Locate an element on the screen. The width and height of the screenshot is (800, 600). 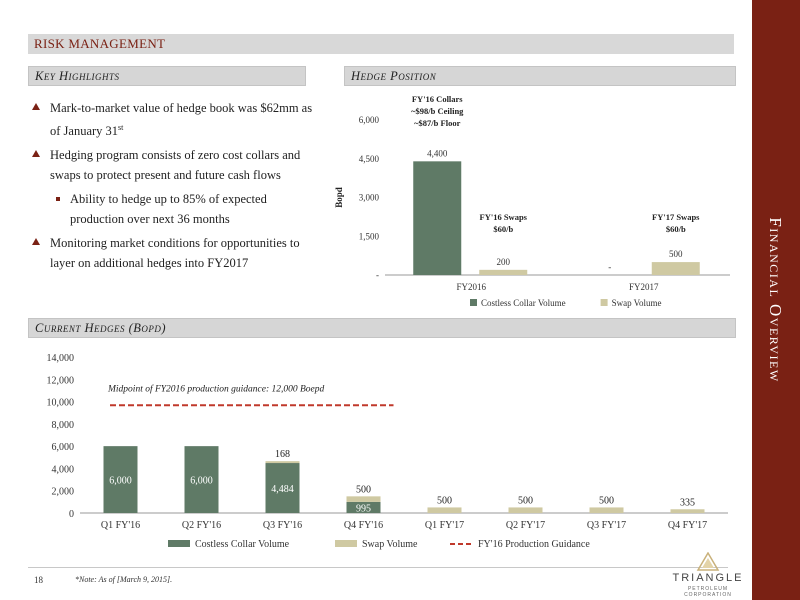
y-tick-label: 14,000 is located at coordinates (61, 358).